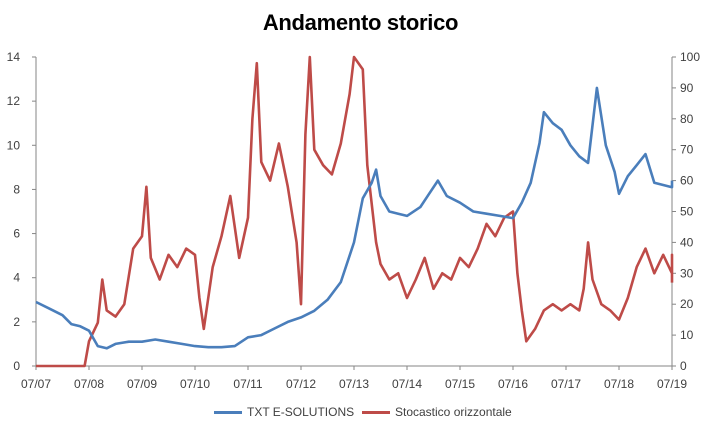 The image size is (721, 433). What do you see at coordinates (687, 304) in the screenshot?
I see `right-tick-label: 20` at bounding box center [687, 304].